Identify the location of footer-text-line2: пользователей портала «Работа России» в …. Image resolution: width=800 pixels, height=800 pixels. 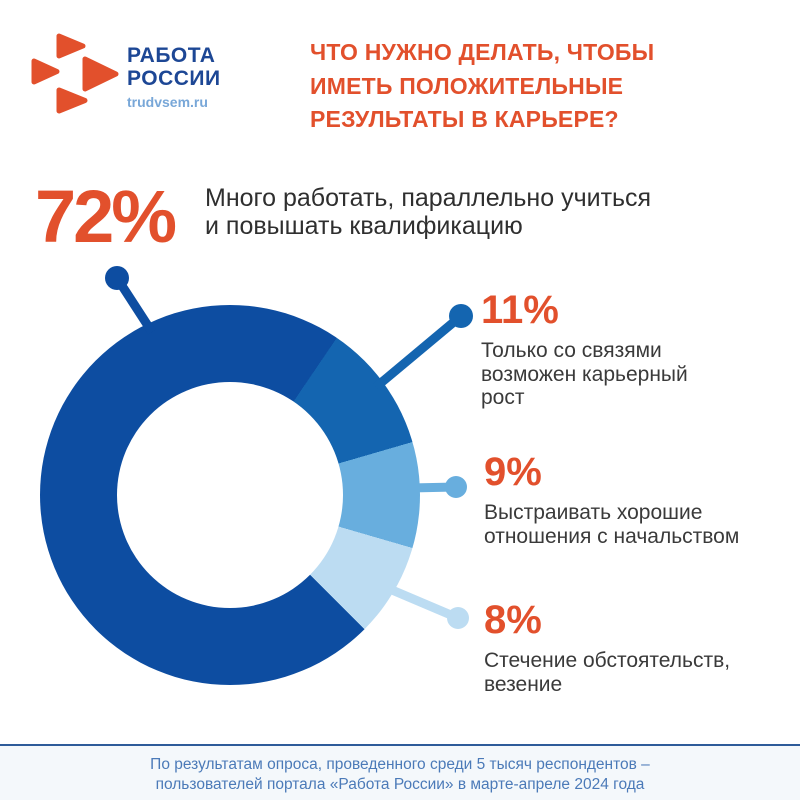
(400, 784).